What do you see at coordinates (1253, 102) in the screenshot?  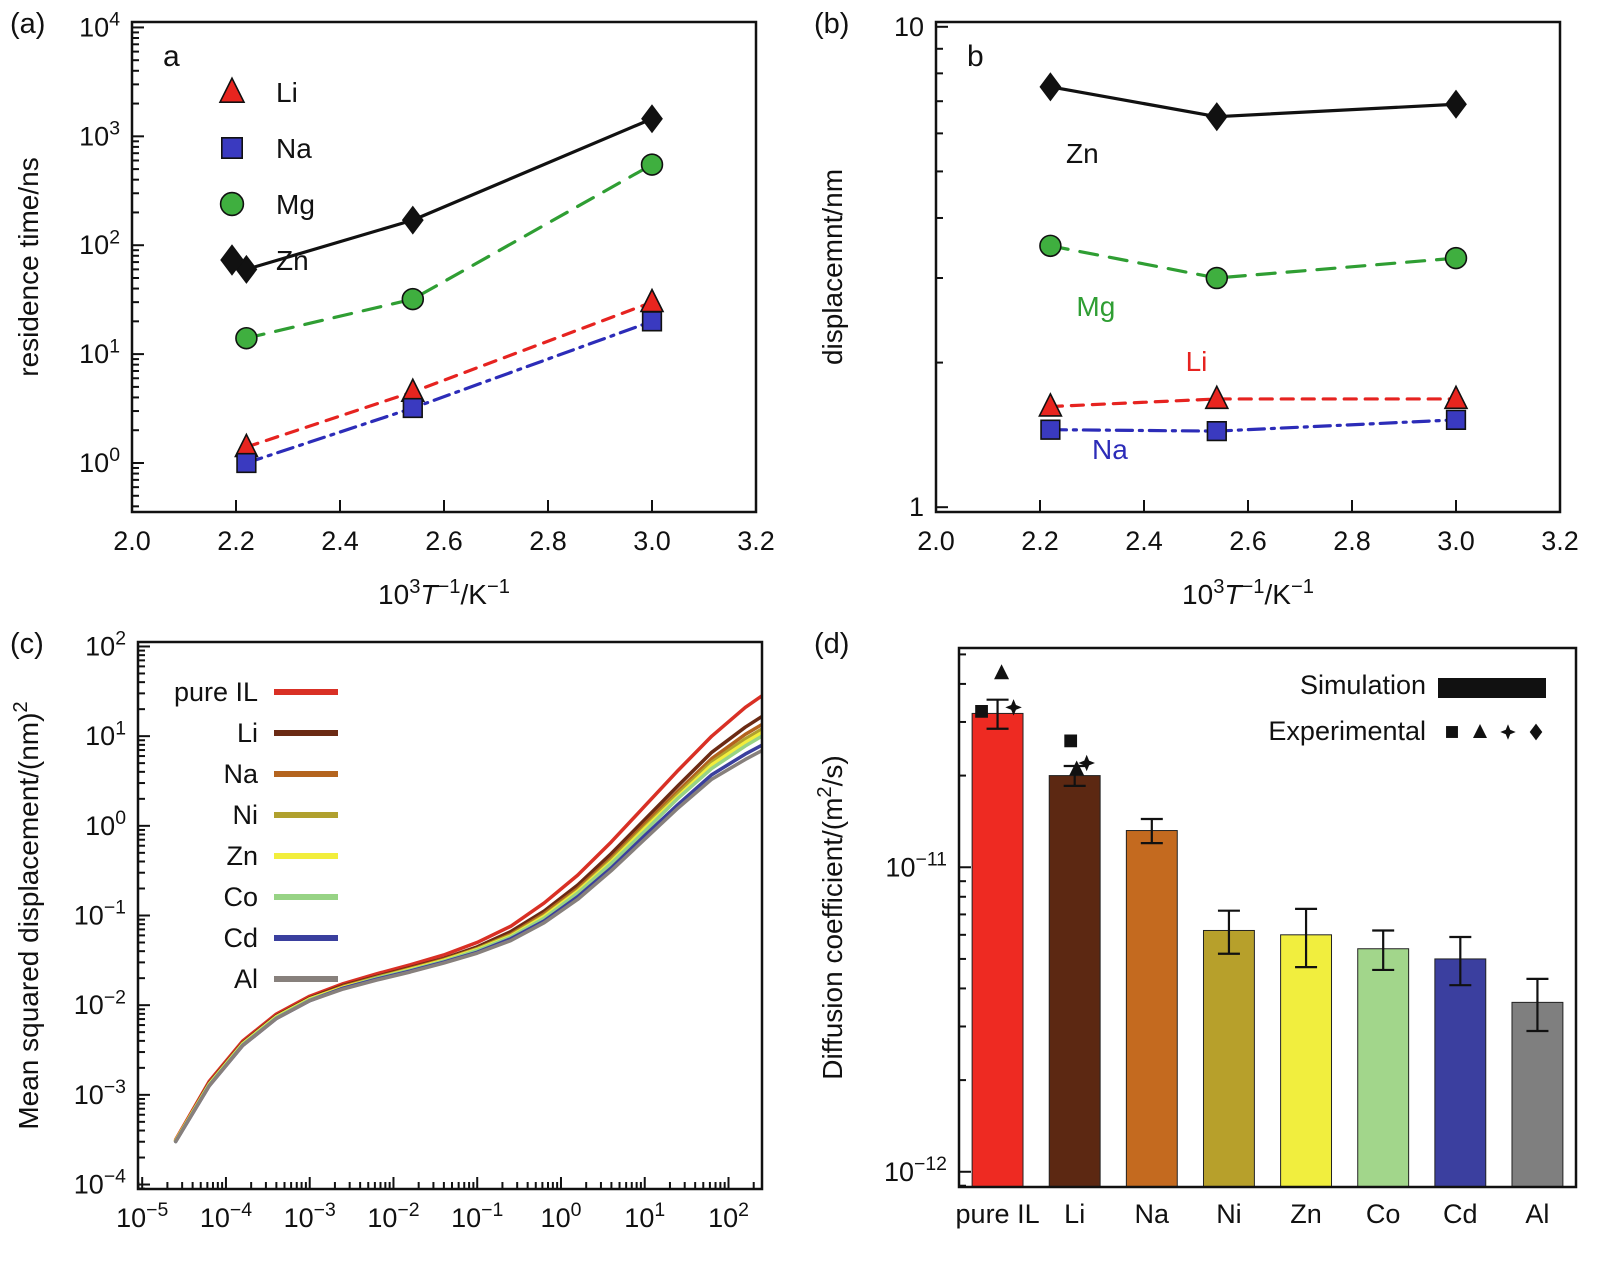 I see `series-line-Zn` at bounding box center [1253, 102].